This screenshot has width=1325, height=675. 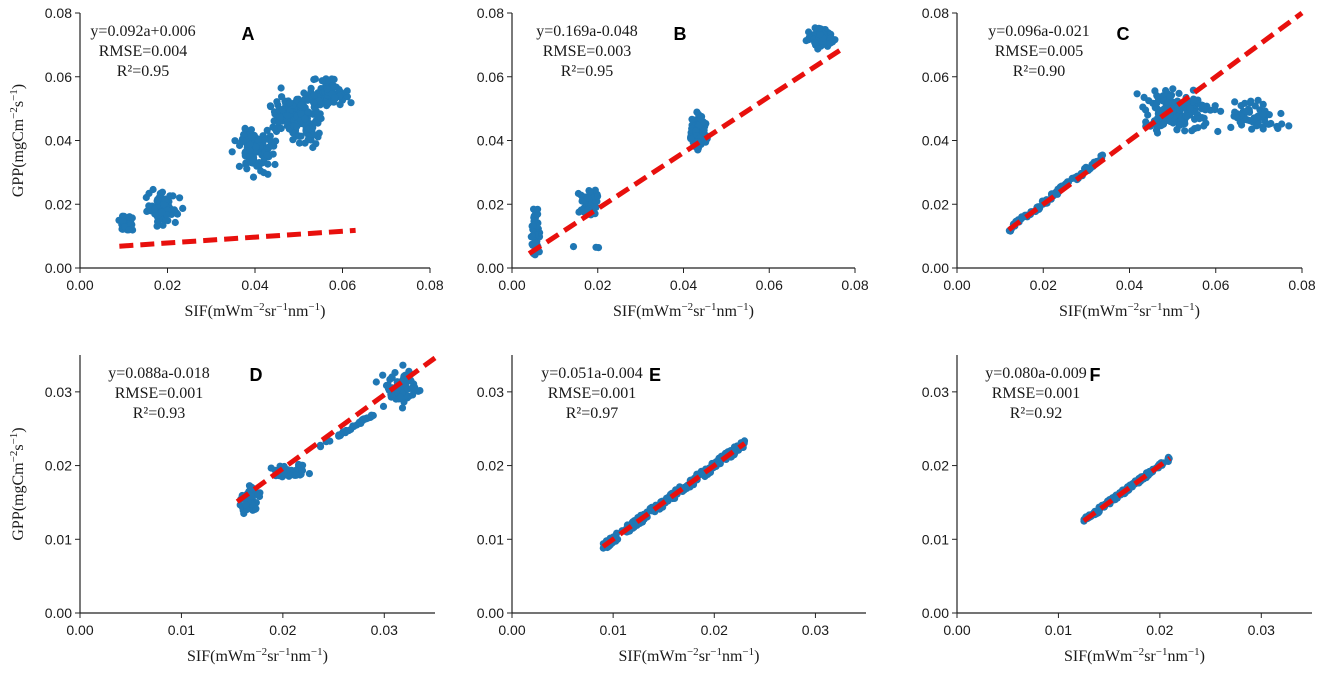 What do you see at coordinates (58, 392) in the screenshot?
I see `y-tick-label: 0.03` at bounding box center [58, 392].